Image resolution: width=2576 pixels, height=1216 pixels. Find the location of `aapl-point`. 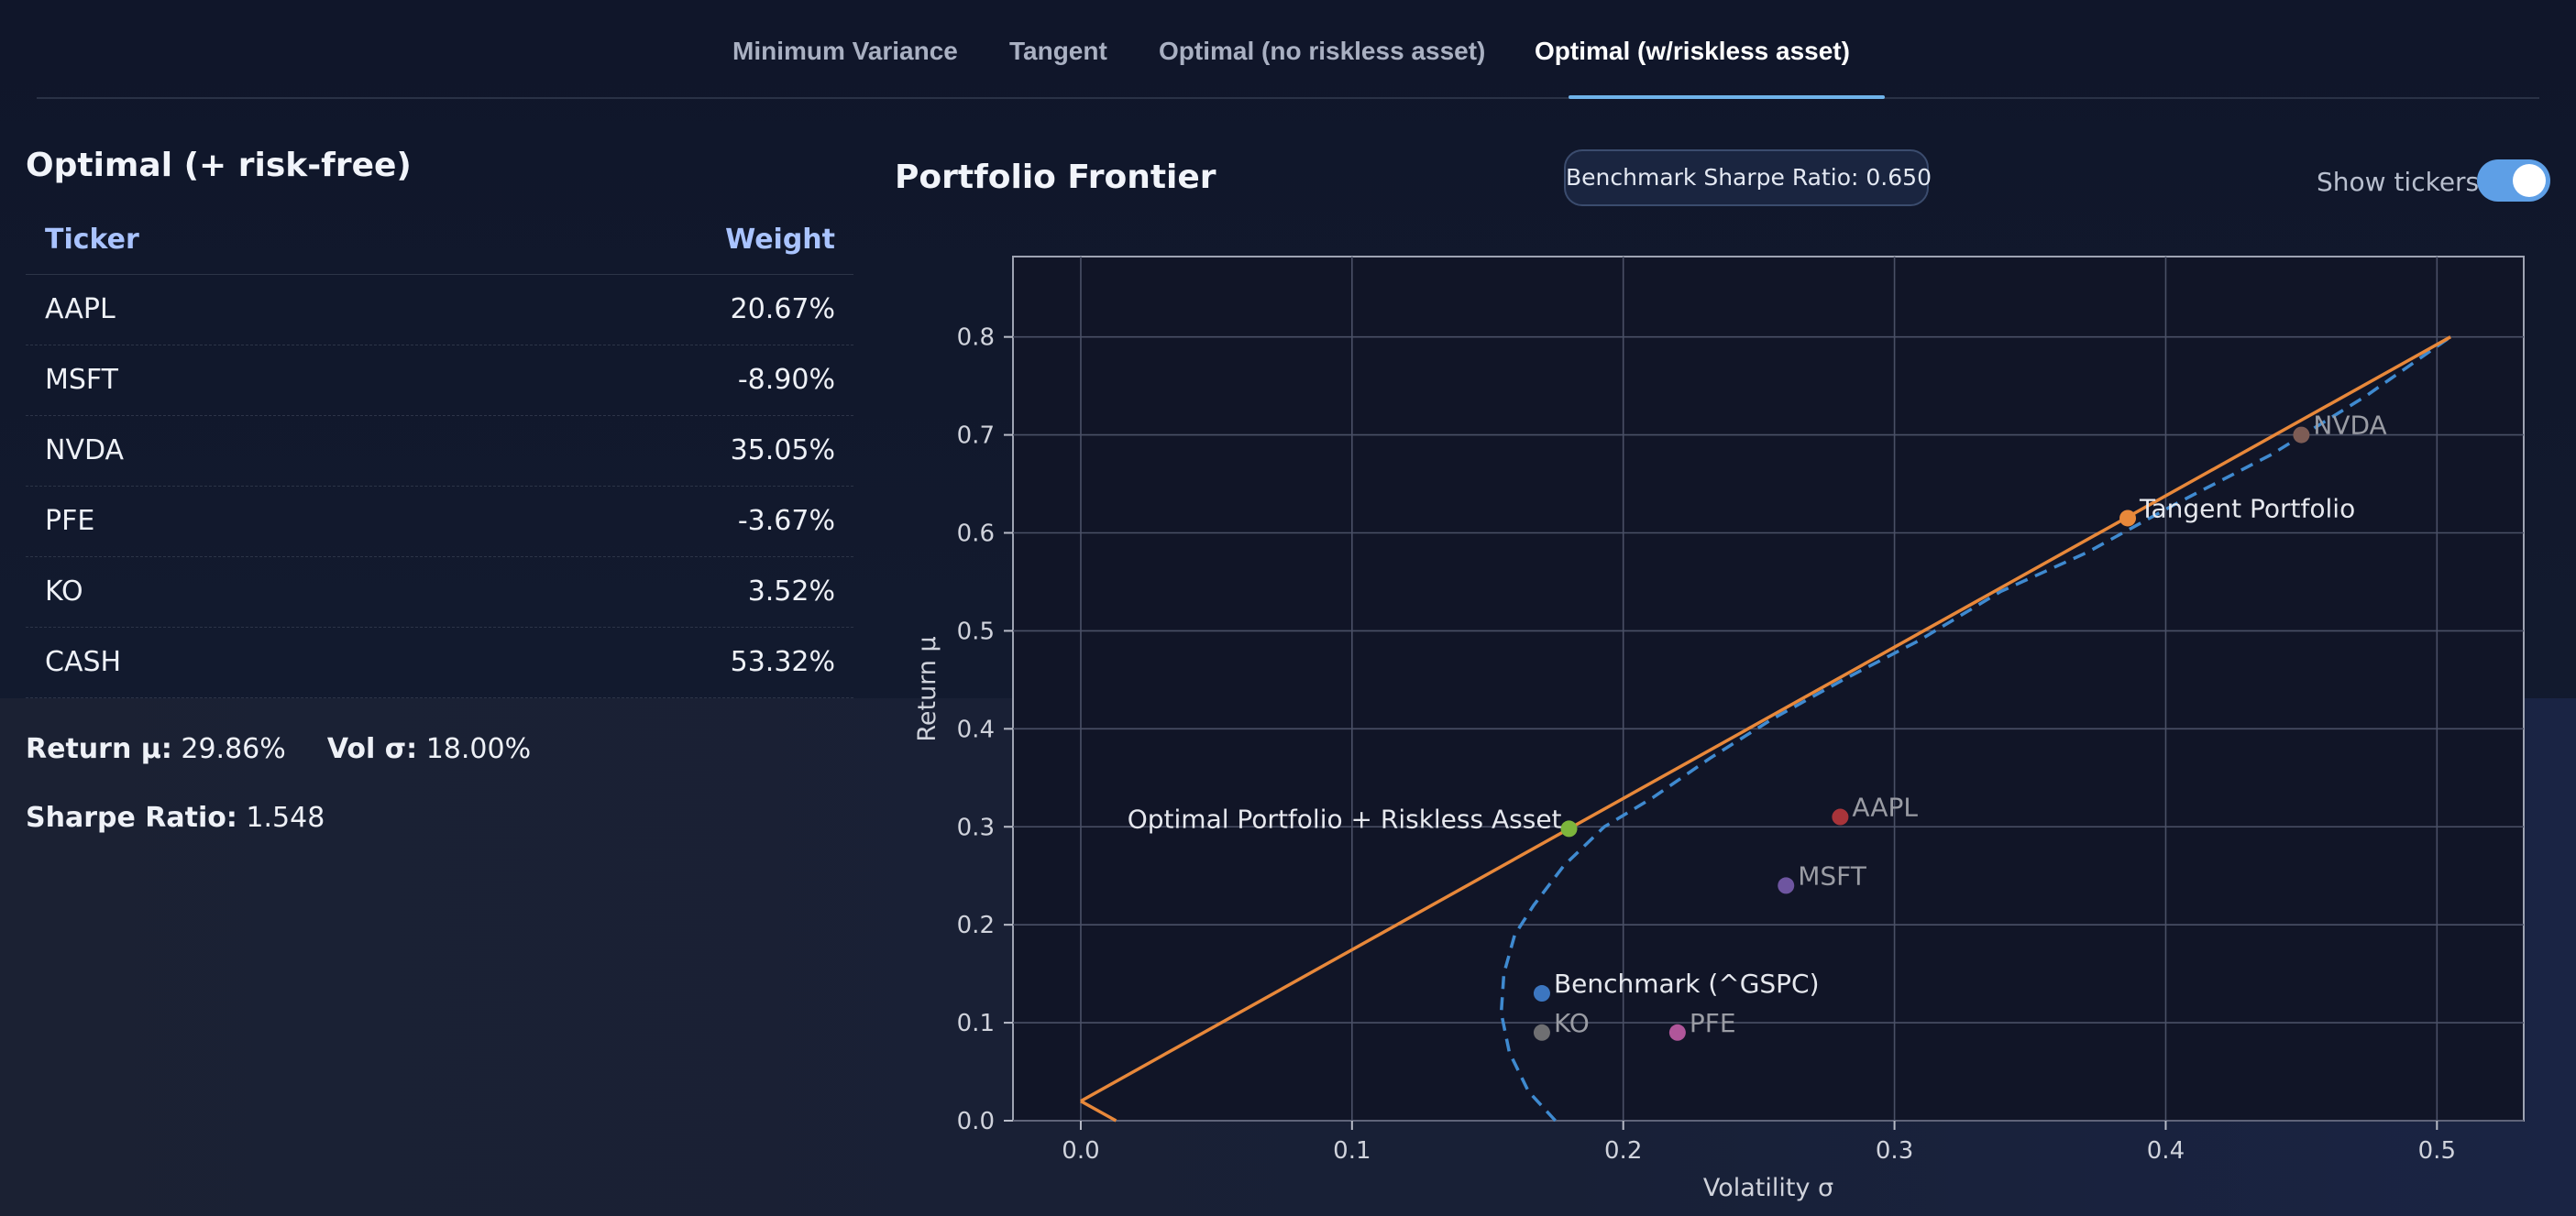

aapl-point is located at coordinates (1840, 817).